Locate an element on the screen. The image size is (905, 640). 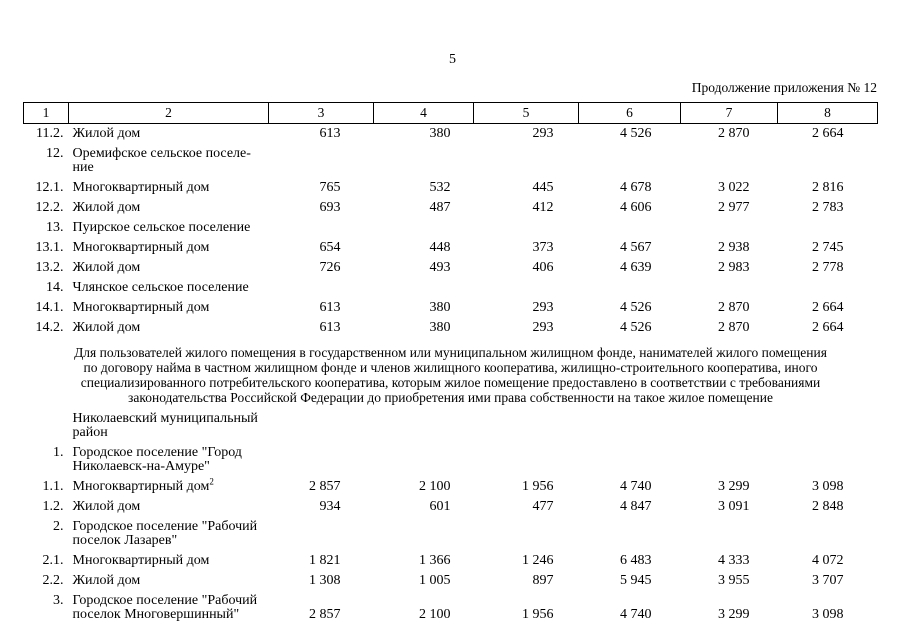
value-cell: 4 847 is located at coordinates (636, 506).